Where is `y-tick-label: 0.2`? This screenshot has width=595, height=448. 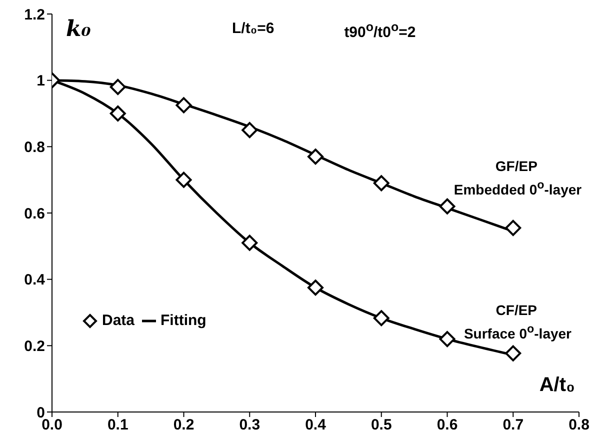 y-tick-label: 0.2 is located at coordinates (34, 346).